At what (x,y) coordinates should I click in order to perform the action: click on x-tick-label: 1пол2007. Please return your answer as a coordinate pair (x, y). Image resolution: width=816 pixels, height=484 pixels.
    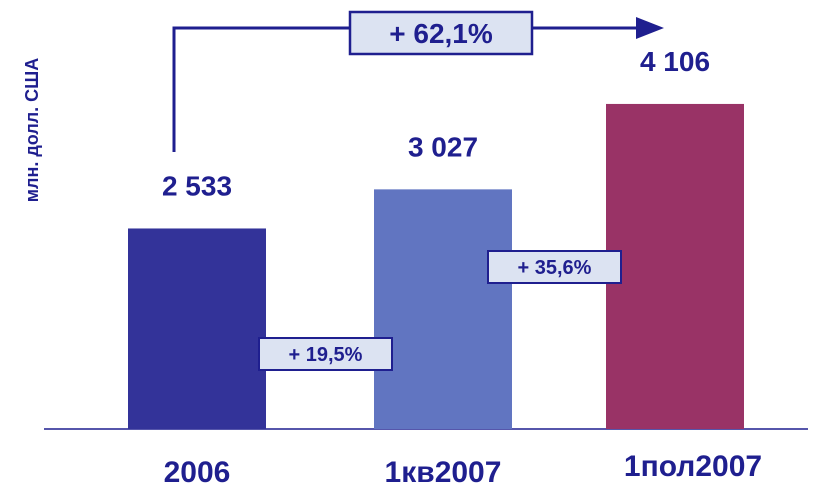
    Looking at the image, I should click on (693, 466).